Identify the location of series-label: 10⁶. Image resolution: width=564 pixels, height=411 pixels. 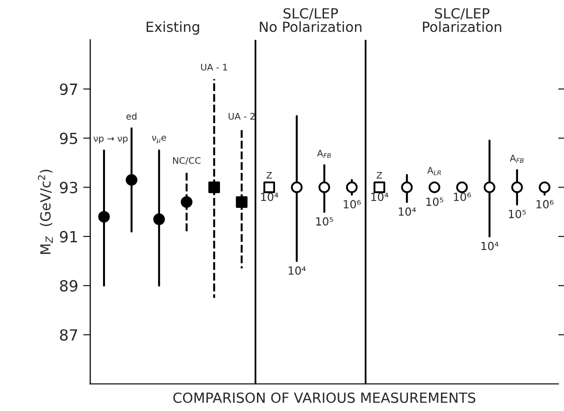
(462, 197).